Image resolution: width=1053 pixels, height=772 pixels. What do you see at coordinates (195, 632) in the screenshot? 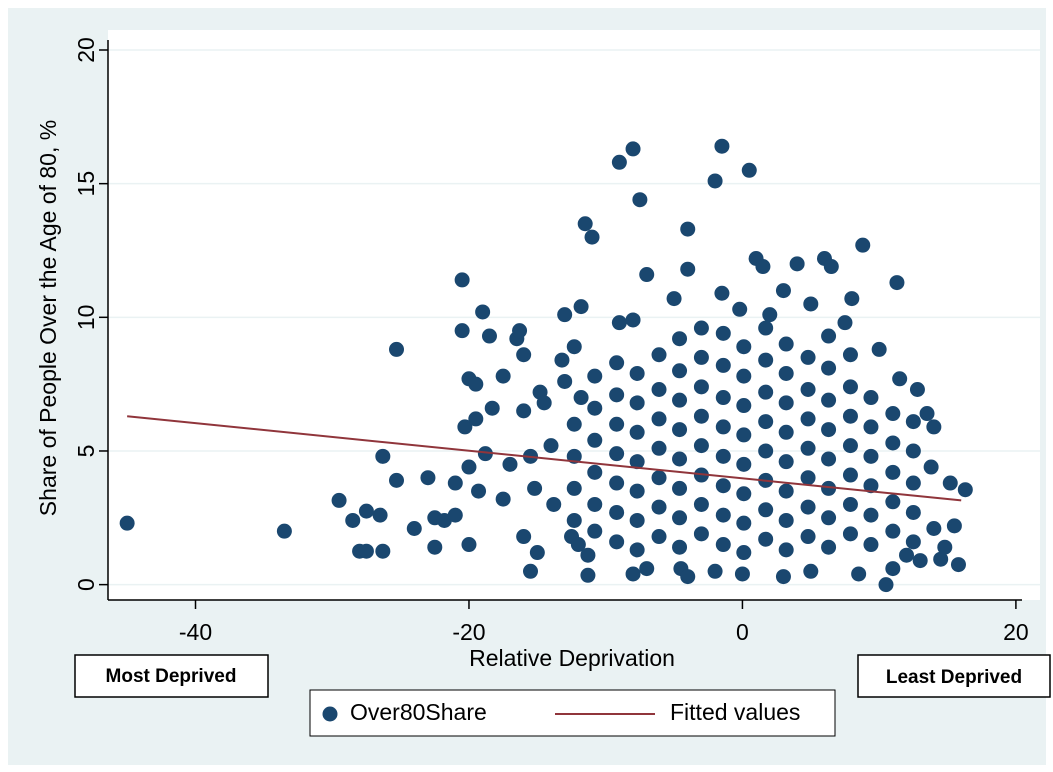
I see `x-tick-label: -40` at bounding box center [195, 632].